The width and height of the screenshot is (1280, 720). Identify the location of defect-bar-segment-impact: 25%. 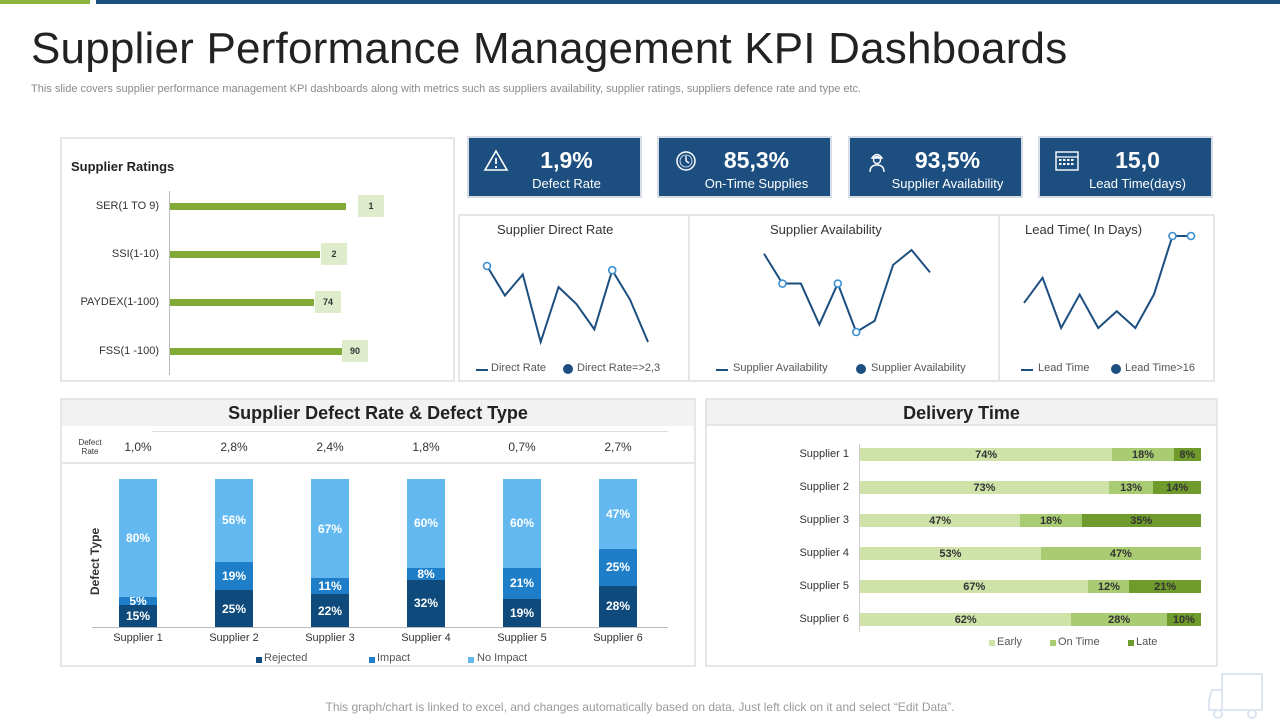
(618, 567).